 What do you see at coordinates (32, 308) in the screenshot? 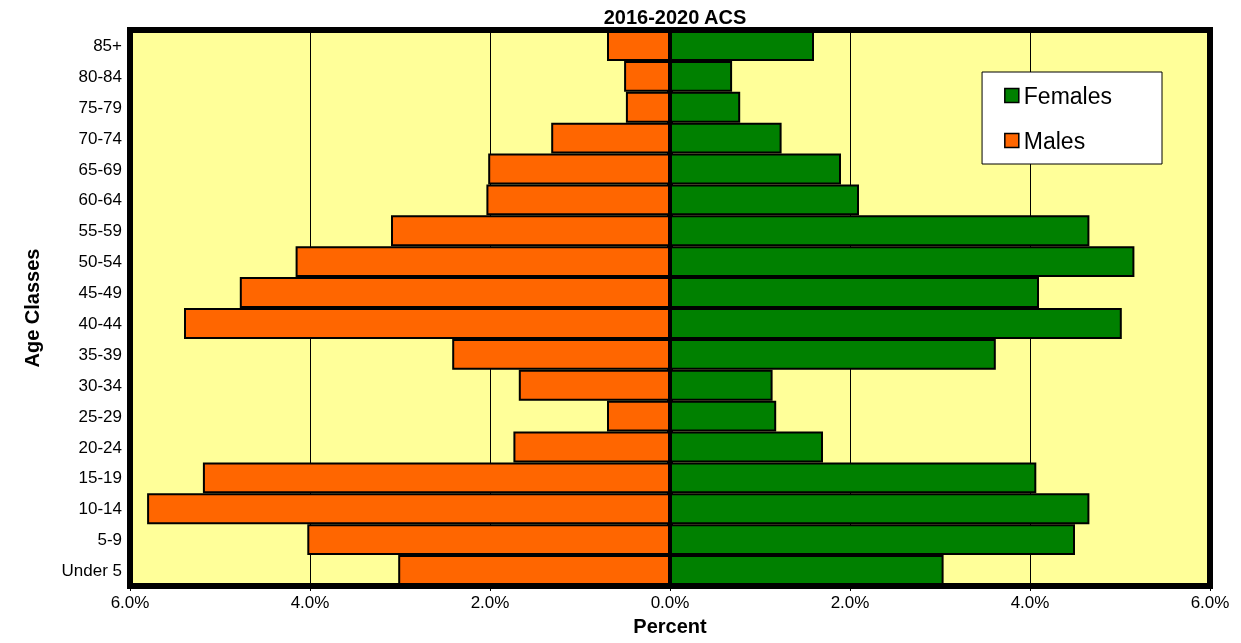
I see `y-axis-title: Age Classes` at bounding box center [32, 308].